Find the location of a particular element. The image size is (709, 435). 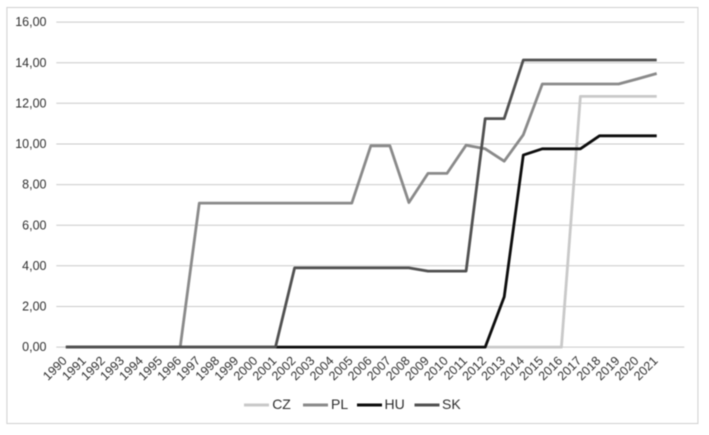

svg-text: 8,00 is located at coordinates (34, 185).